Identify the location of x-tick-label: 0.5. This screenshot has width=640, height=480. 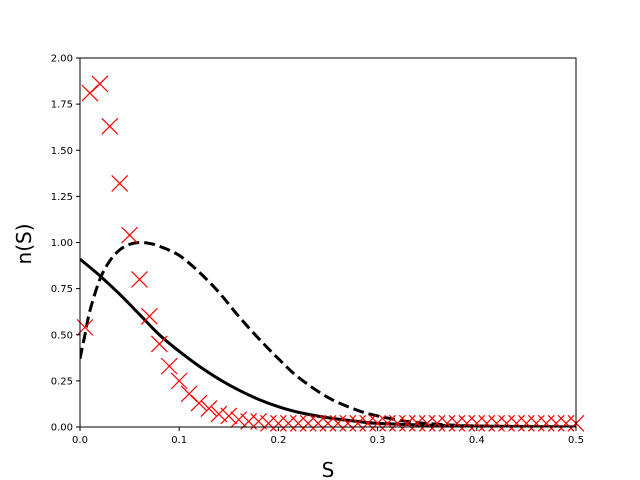
(576, 440).